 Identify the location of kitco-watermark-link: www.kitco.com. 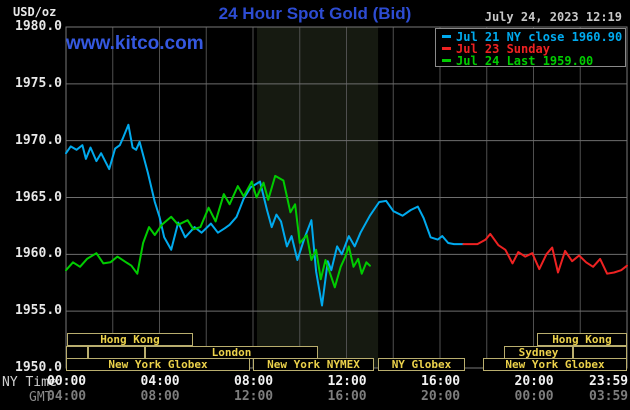
(135, 43).